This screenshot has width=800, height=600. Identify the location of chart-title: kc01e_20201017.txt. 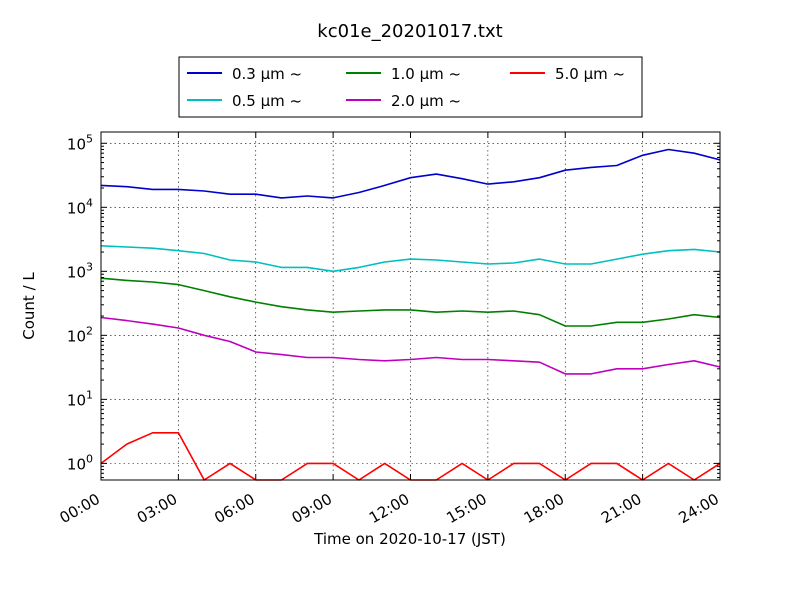
(409, 31).